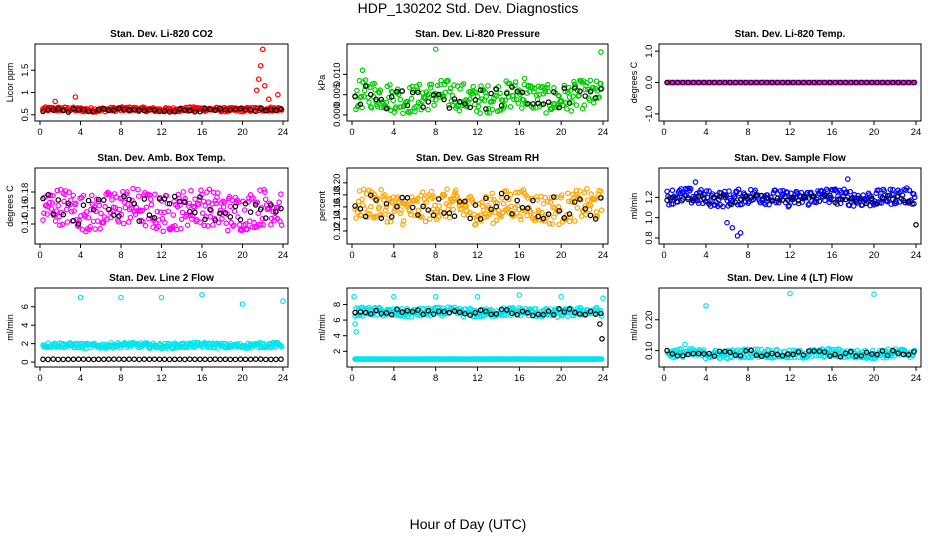 This screenshot has width=936, height=540. What do you see at coordinates (435, 132) in the screenshot?
I see `x-tick-label: 8` at bounding box center [435, 132].